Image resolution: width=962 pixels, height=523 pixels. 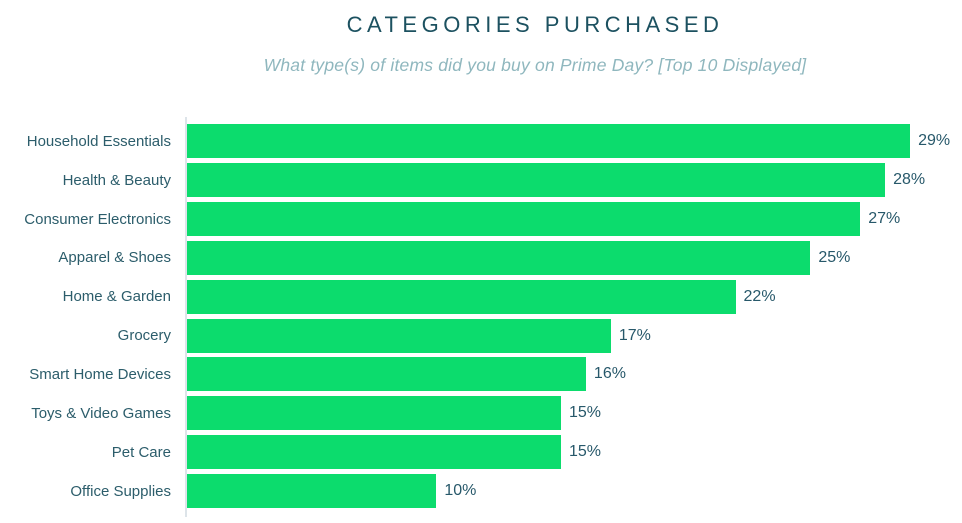 I want to click on category-label: Home & Garden, so click(x=116, y=297).